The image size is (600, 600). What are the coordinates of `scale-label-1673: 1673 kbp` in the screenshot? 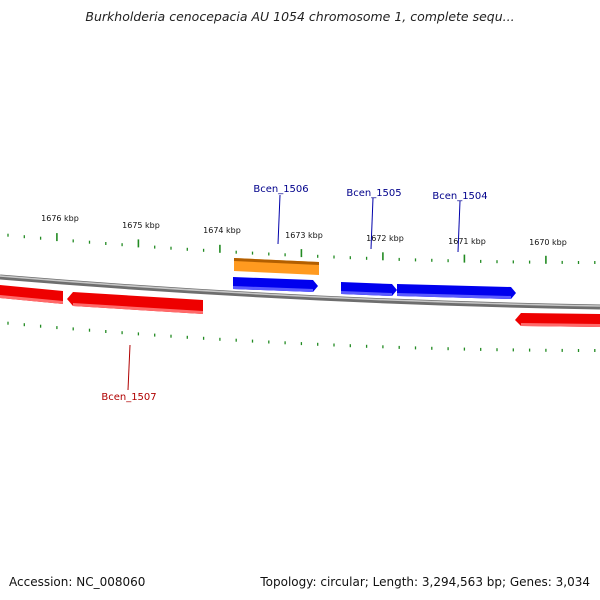 It's located at (304, 235).